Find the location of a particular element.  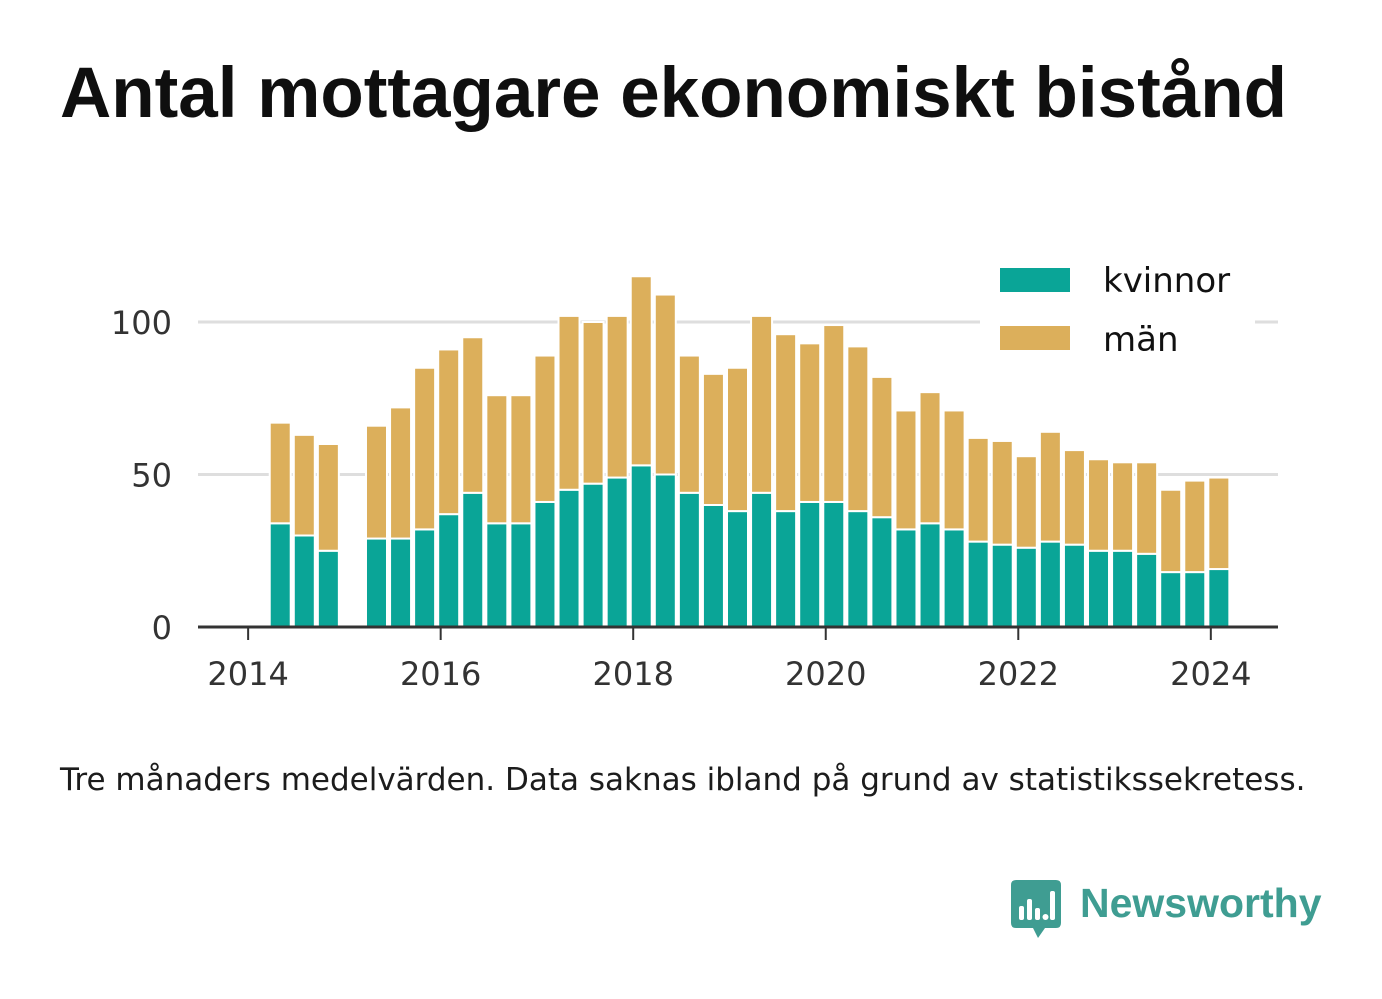

x-tick-label: 2020 is located at coordinates (825, 674).